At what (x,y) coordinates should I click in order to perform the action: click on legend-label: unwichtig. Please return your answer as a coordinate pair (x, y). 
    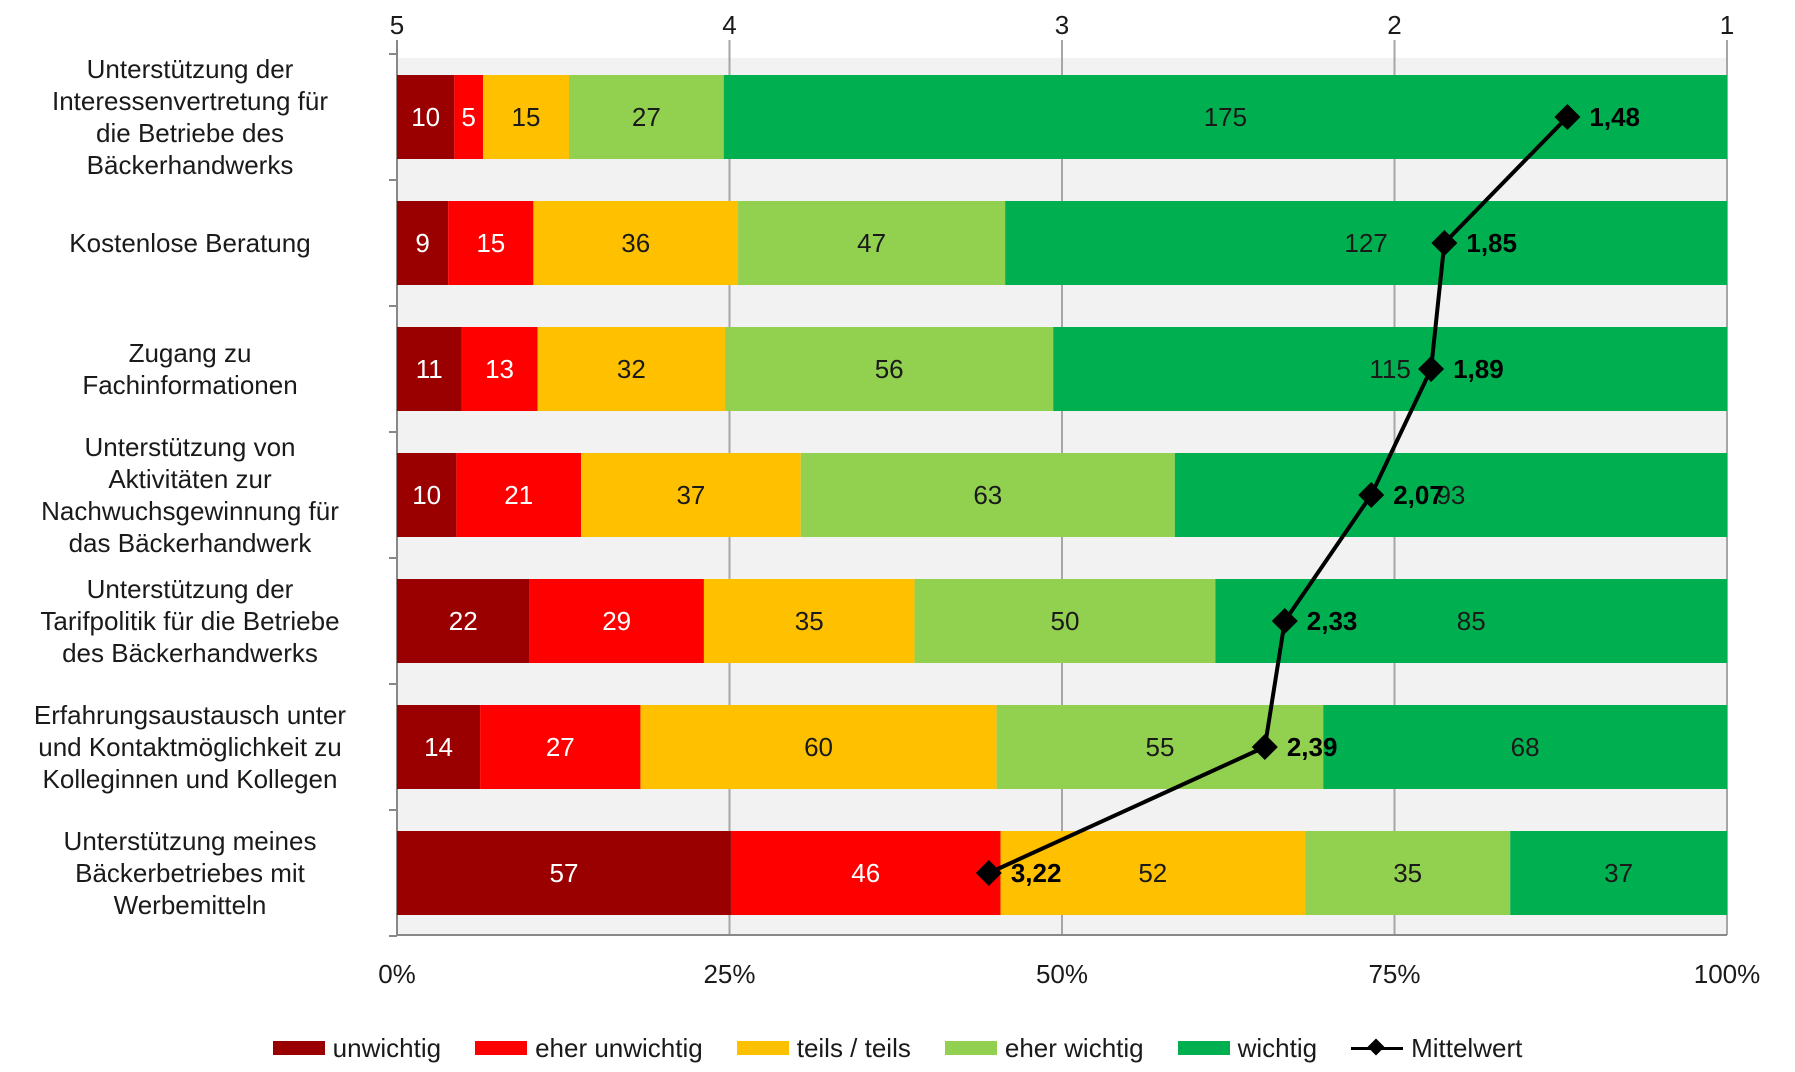
    Looking at the image, I should click on (387, 1047).